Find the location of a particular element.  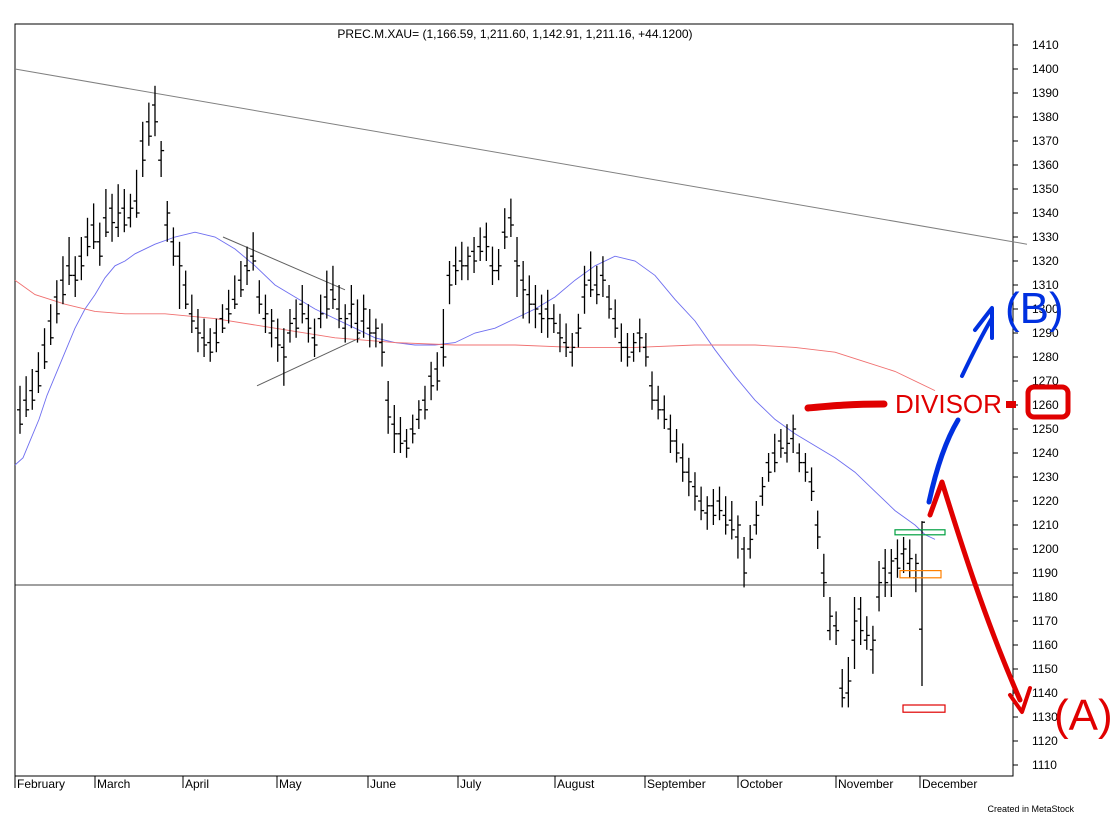

y-tick-label: 1110 is located at coordinates (1044, 765).